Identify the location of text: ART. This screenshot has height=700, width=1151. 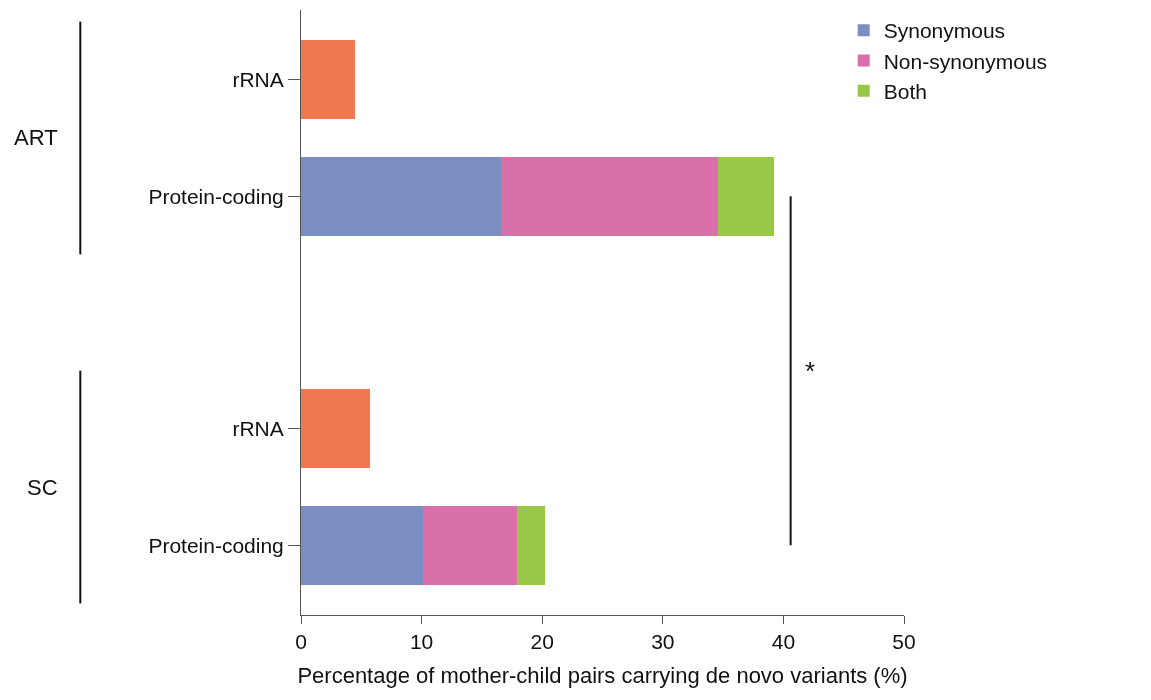
(36, 137).